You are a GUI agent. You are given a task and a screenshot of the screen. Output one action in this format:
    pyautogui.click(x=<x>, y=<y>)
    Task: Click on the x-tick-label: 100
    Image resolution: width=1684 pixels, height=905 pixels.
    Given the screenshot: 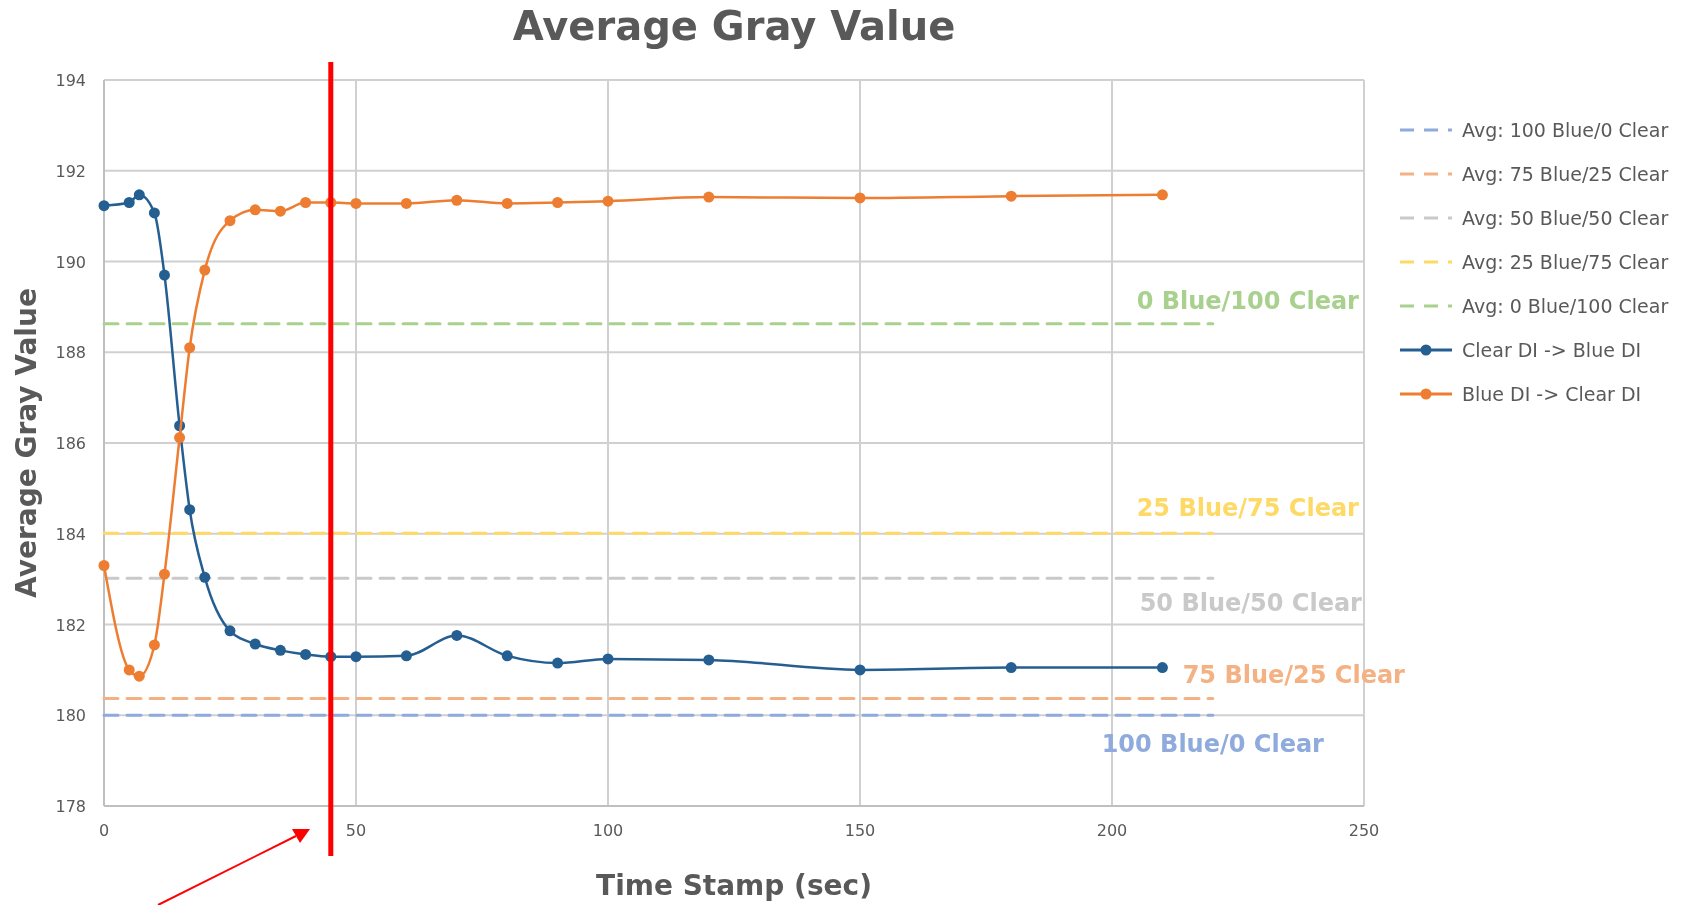 What is the action you would take?
    pyautogui.click(x=608, y=830)
    